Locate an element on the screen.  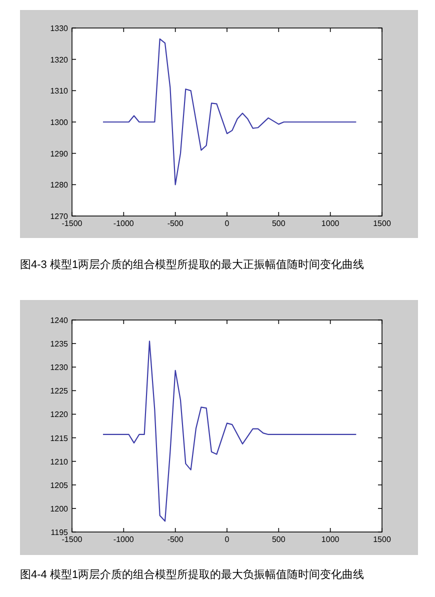
y-tick-label: 1205 is located at coordinates (59, 485).